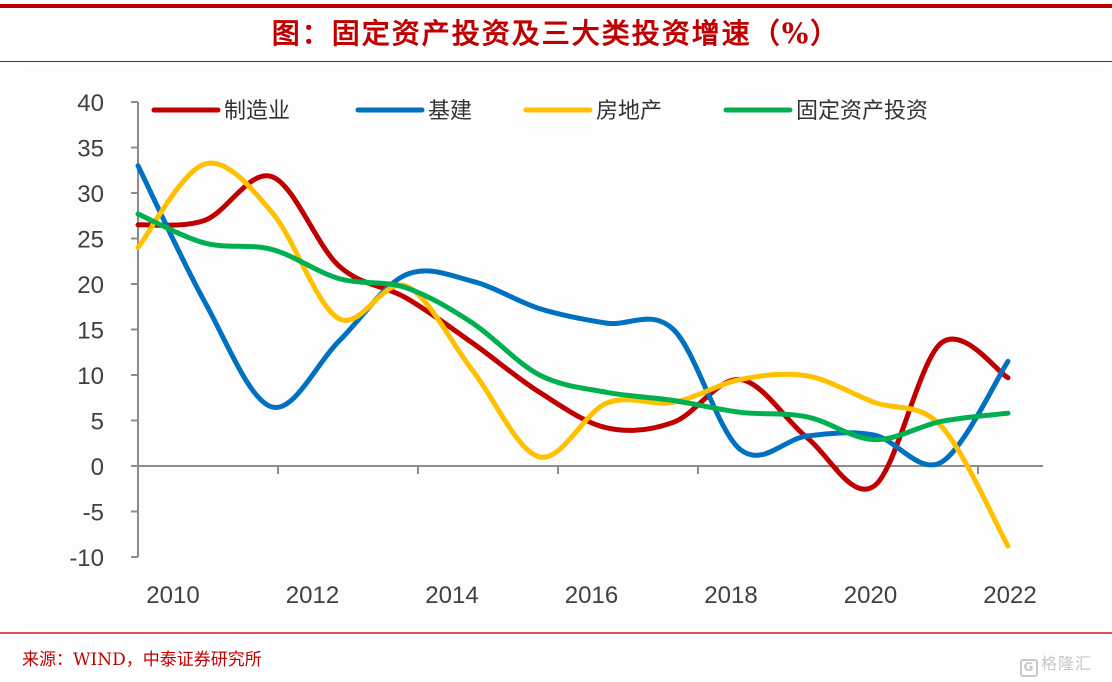 The height and width of the screenshot is (682, 1112). Describe the element at coordinates (1028, 668) in the screenshot. I see `watermark-logo-icon: G` at that location.